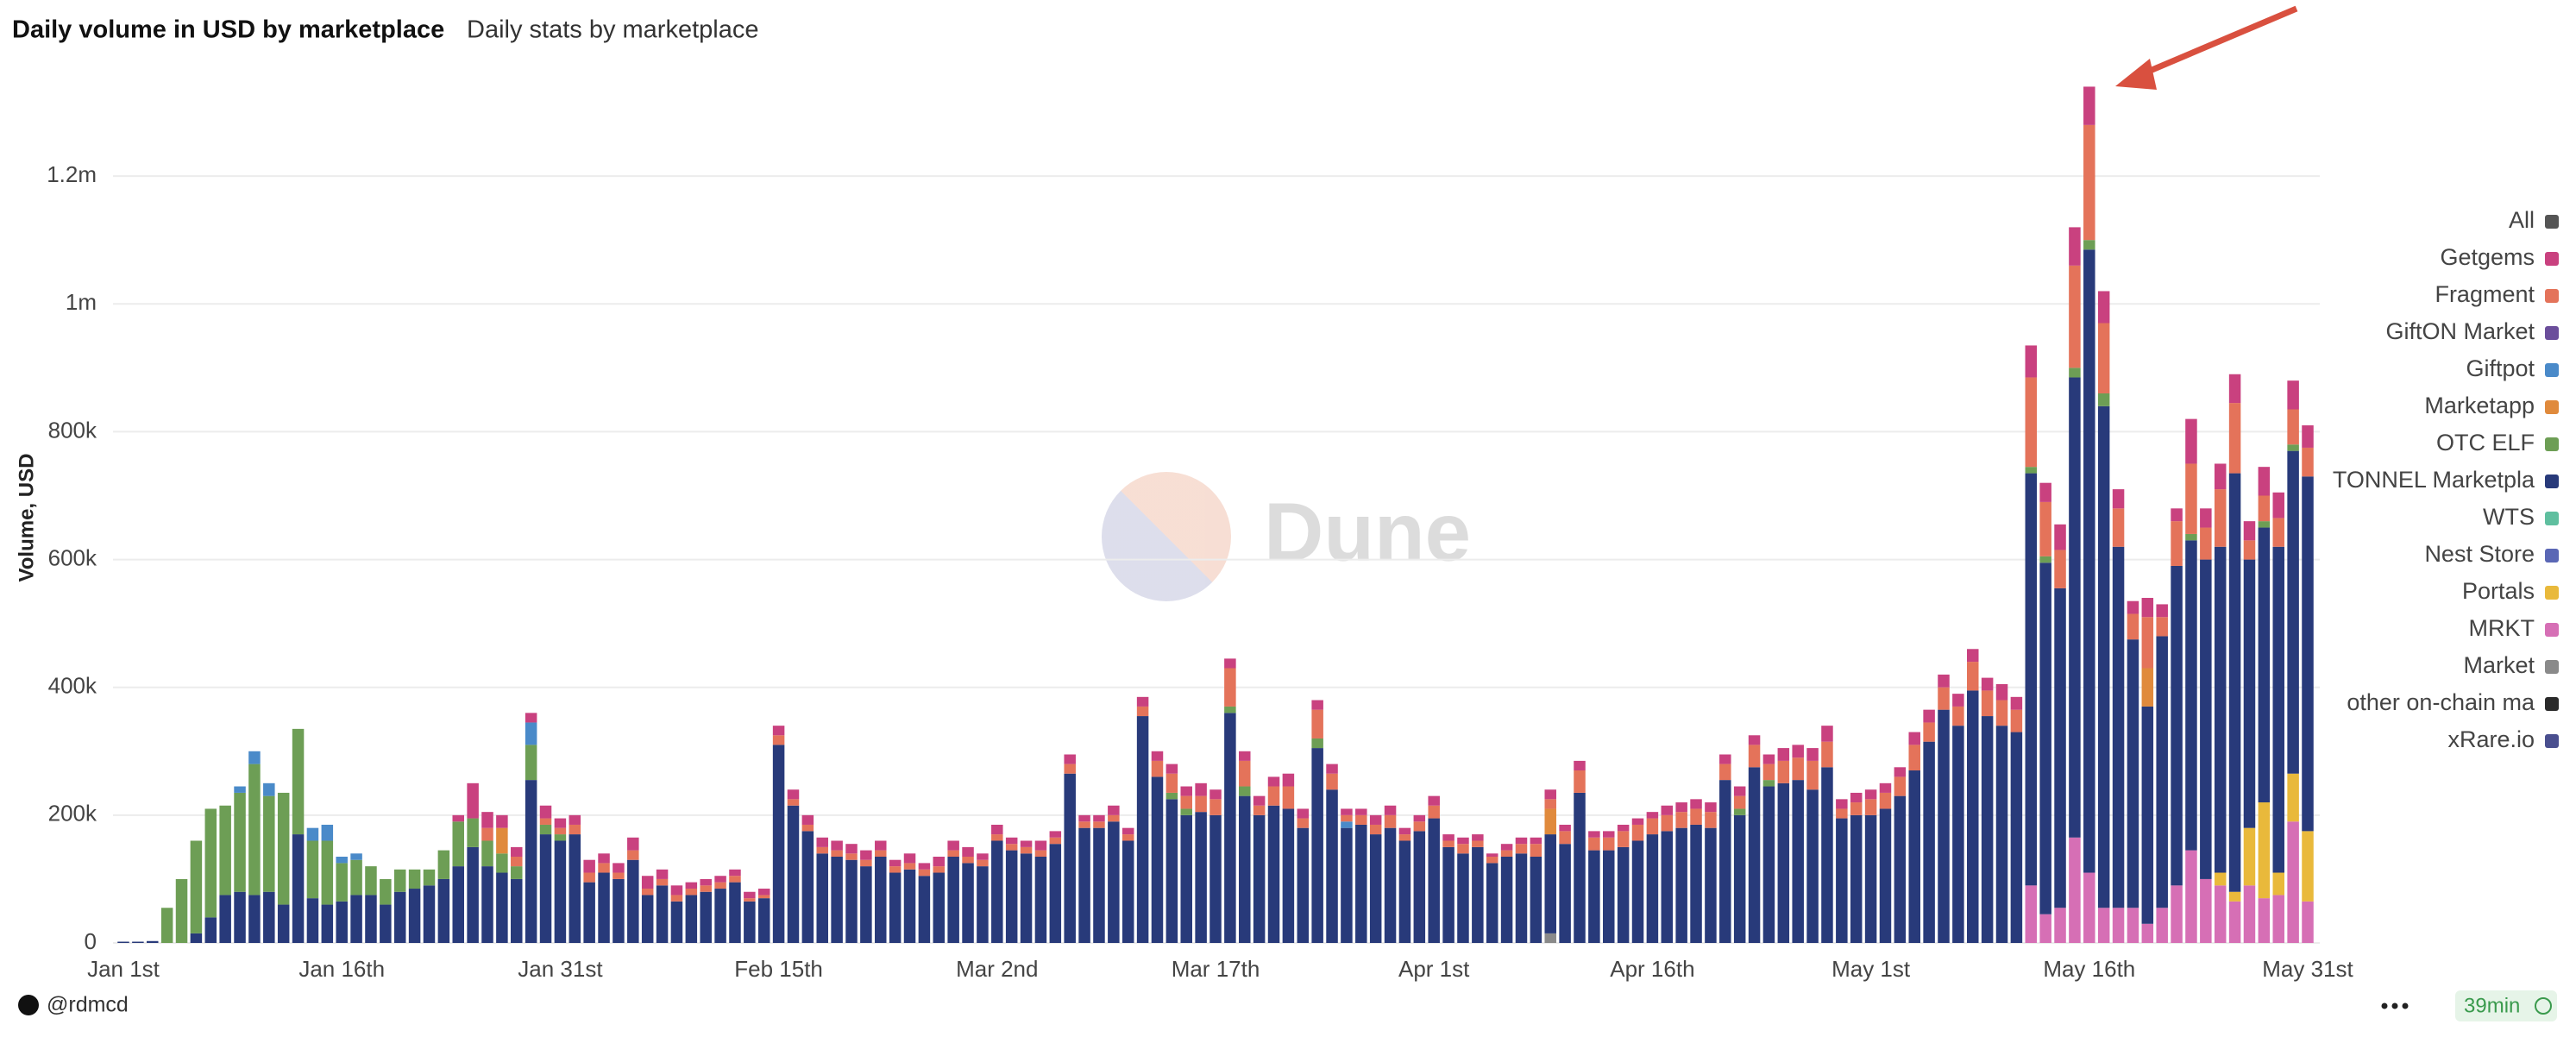 Image resolution: width=2576 pixels, height=1037 pixels. Describe the element at coordinates (2522, 220) in the screenshot. I see `legend-label: All` at that location.